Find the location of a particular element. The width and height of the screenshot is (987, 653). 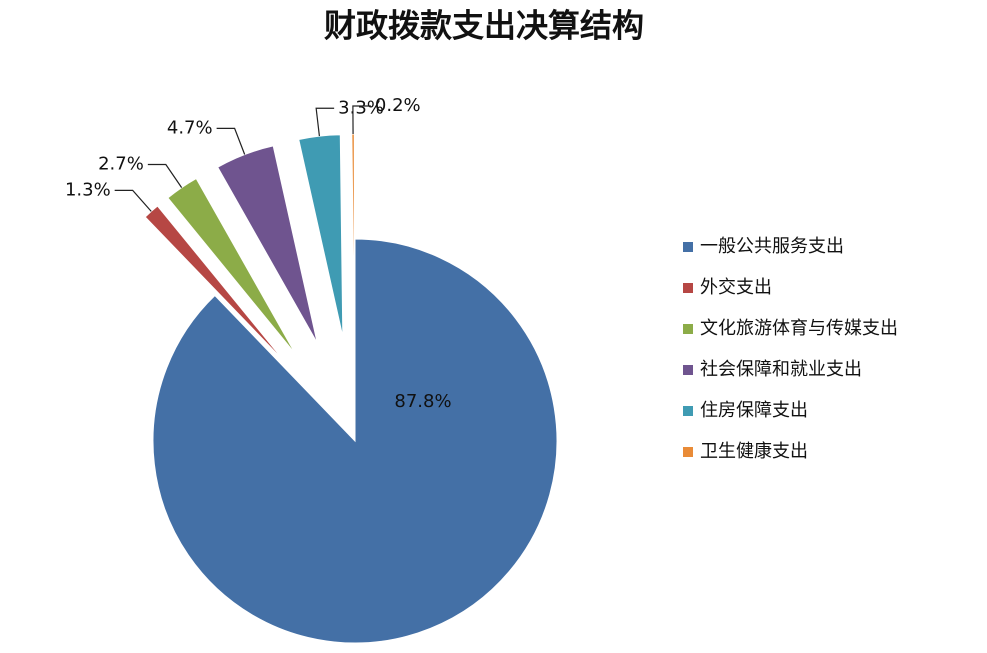

data-label: 1.3% is located at coordinates (88, 189).